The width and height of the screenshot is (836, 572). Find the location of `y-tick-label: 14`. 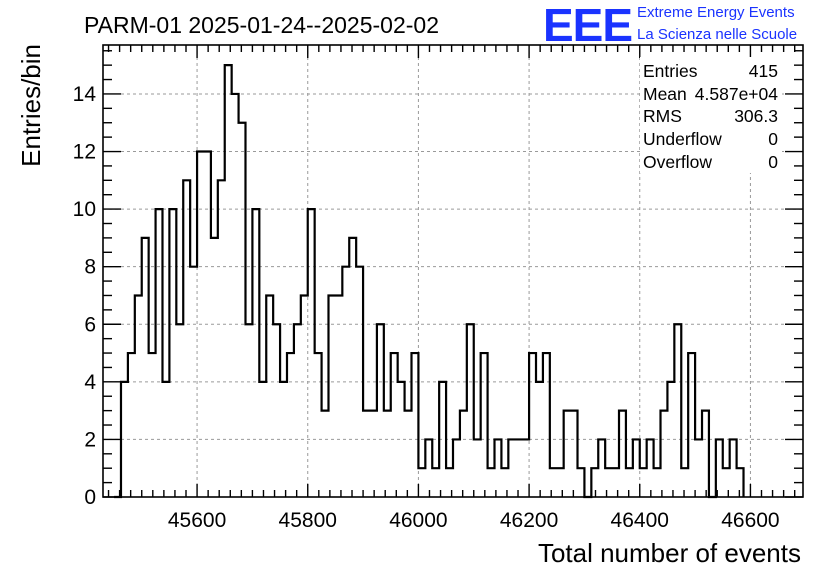

y-tick-label: 14 is located at coordinates (85, 94).